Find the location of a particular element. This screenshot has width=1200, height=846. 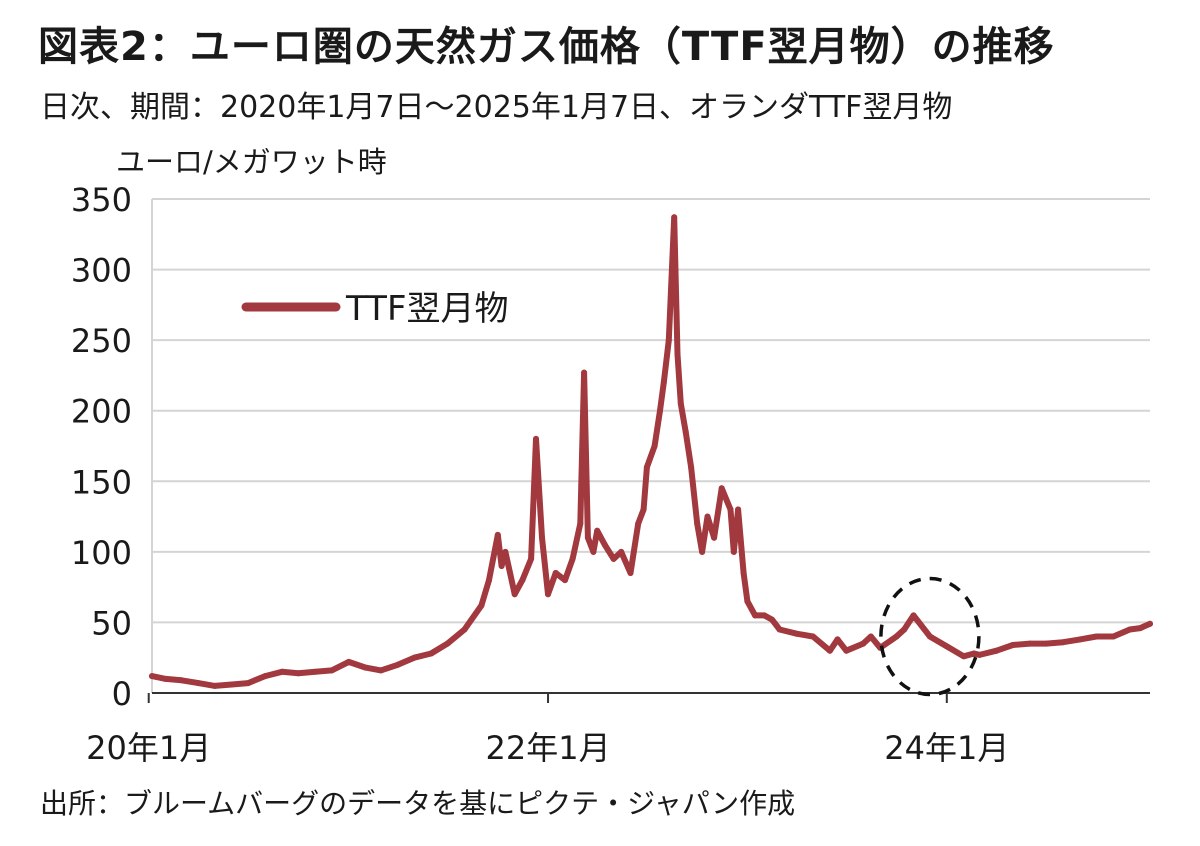

x-tick-label: 22年1月 is located at coordinates (547, 748).